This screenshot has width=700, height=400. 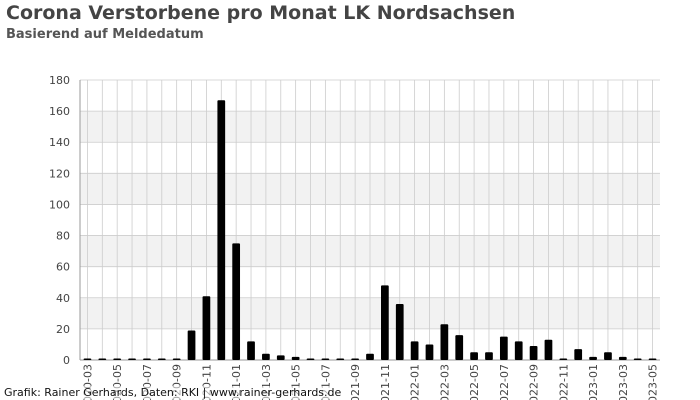 What do you see at coordinates (105, 34) in the screenshot?
I see `chart-subtitle: Basierend auf Meldedatum` at bounding box center [105, 34].